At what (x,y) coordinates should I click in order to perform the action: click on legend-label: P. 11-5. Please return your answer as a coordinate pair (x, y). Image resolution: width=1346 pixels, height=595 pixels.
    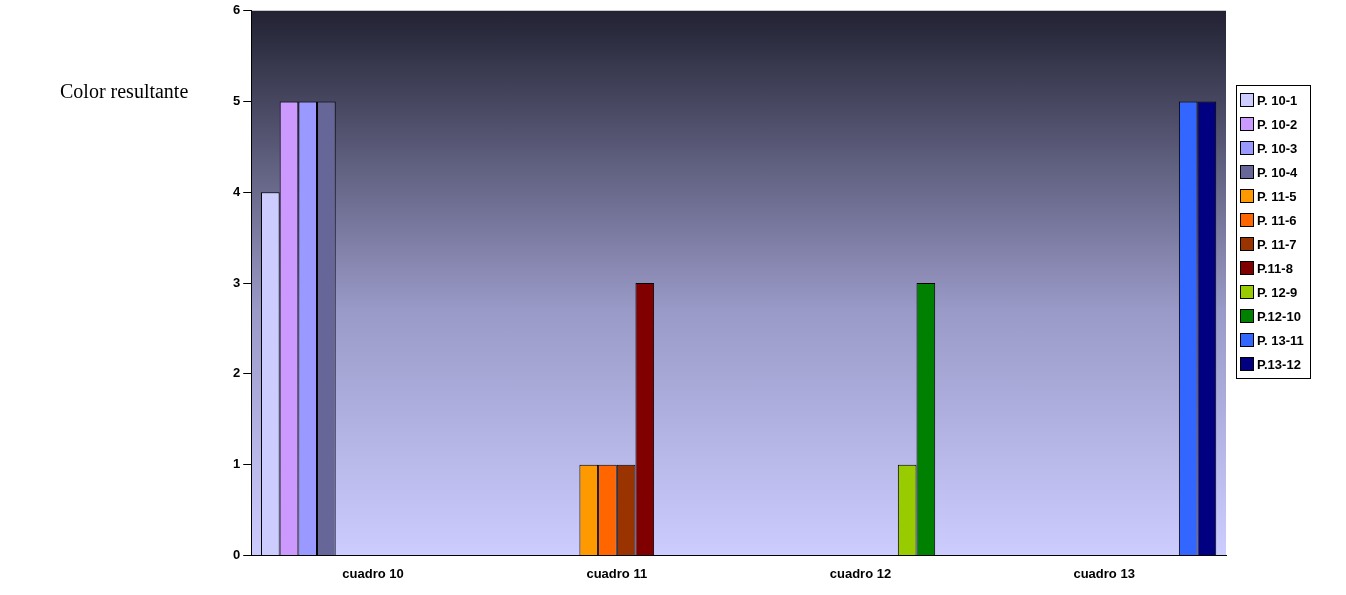
    Looking at the image, I should click on (1277, 196).